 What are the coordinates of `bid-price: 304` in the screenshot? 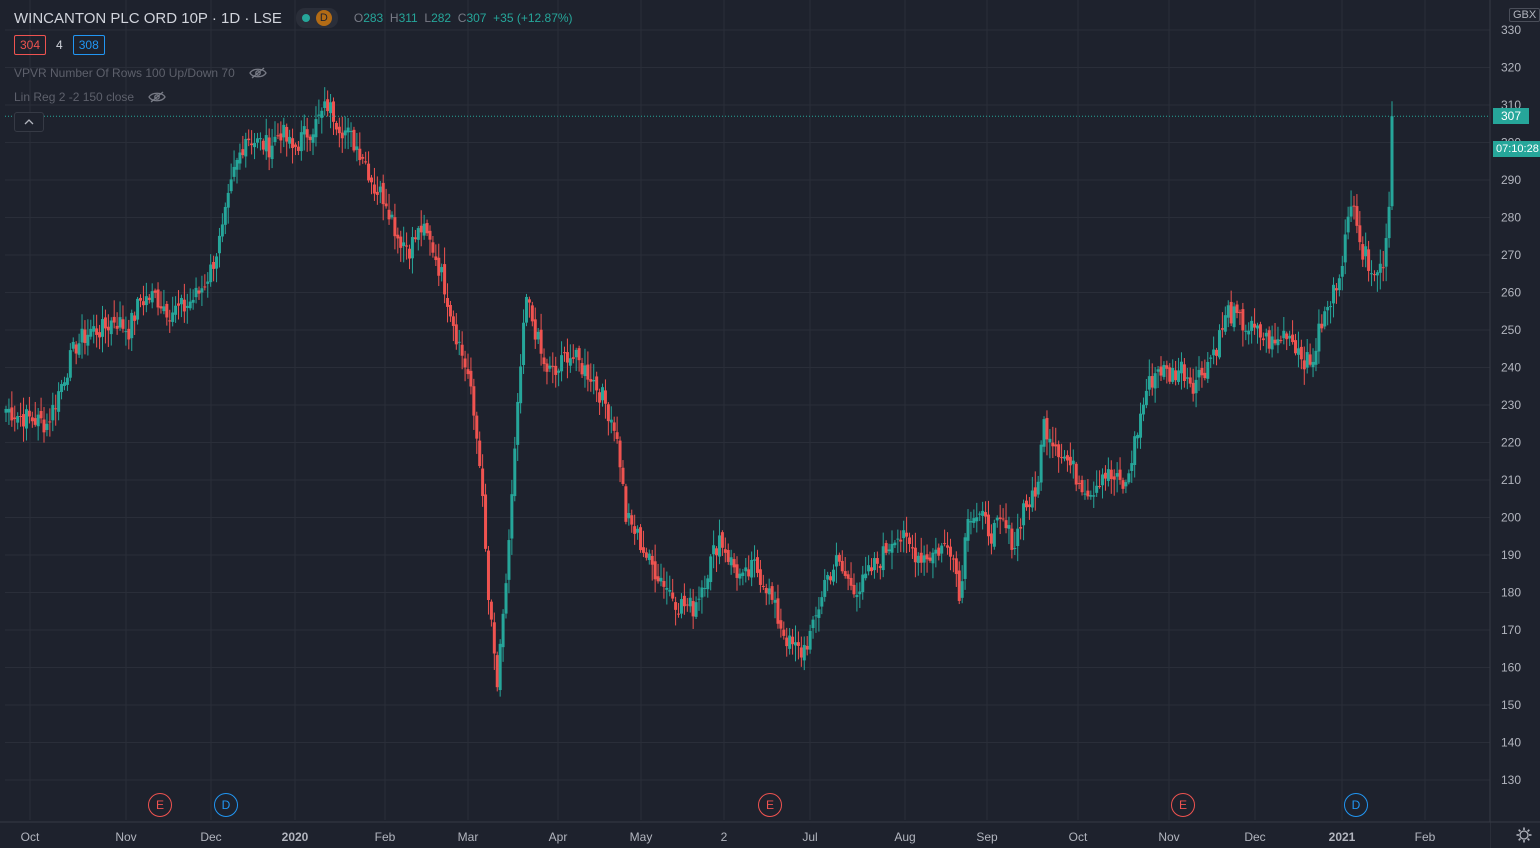 It's located at (30, 45).